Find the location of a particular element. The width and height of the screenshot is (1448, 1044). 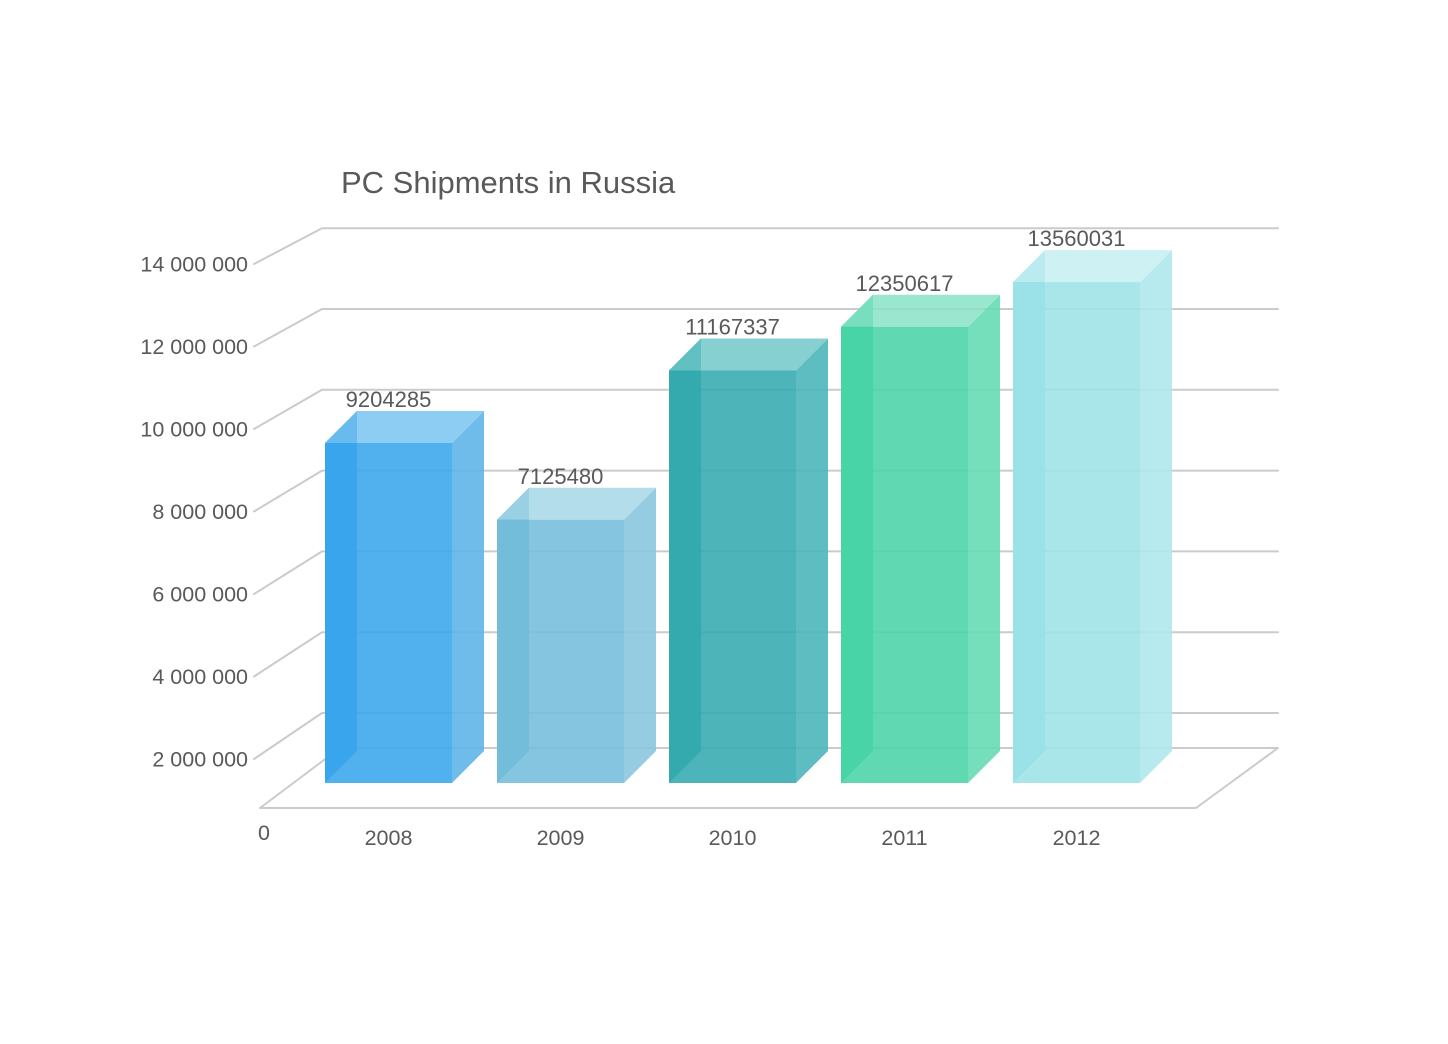

y-tick-12000000: 12 000 000 is located at coordinates (194, 347).